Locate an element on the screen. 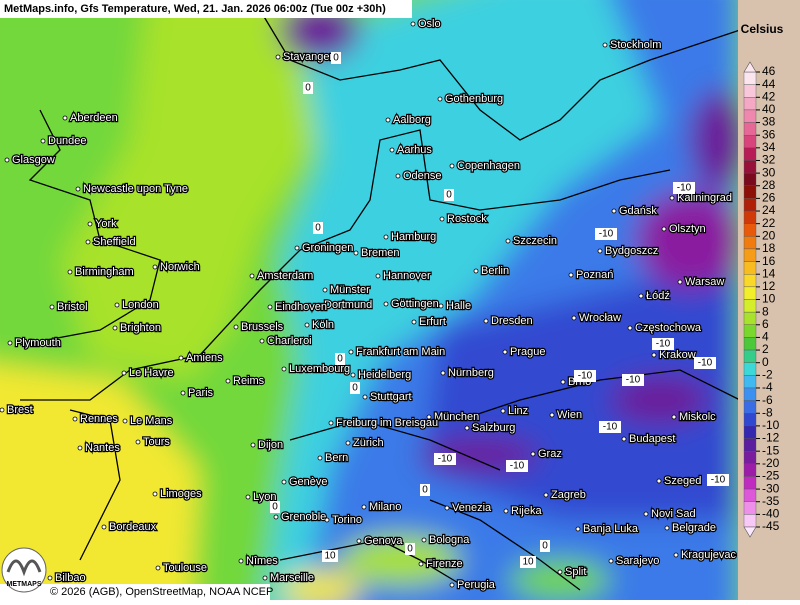 This screenshot has height=605, width=800. title-bg is located at coordinates (206, 9).